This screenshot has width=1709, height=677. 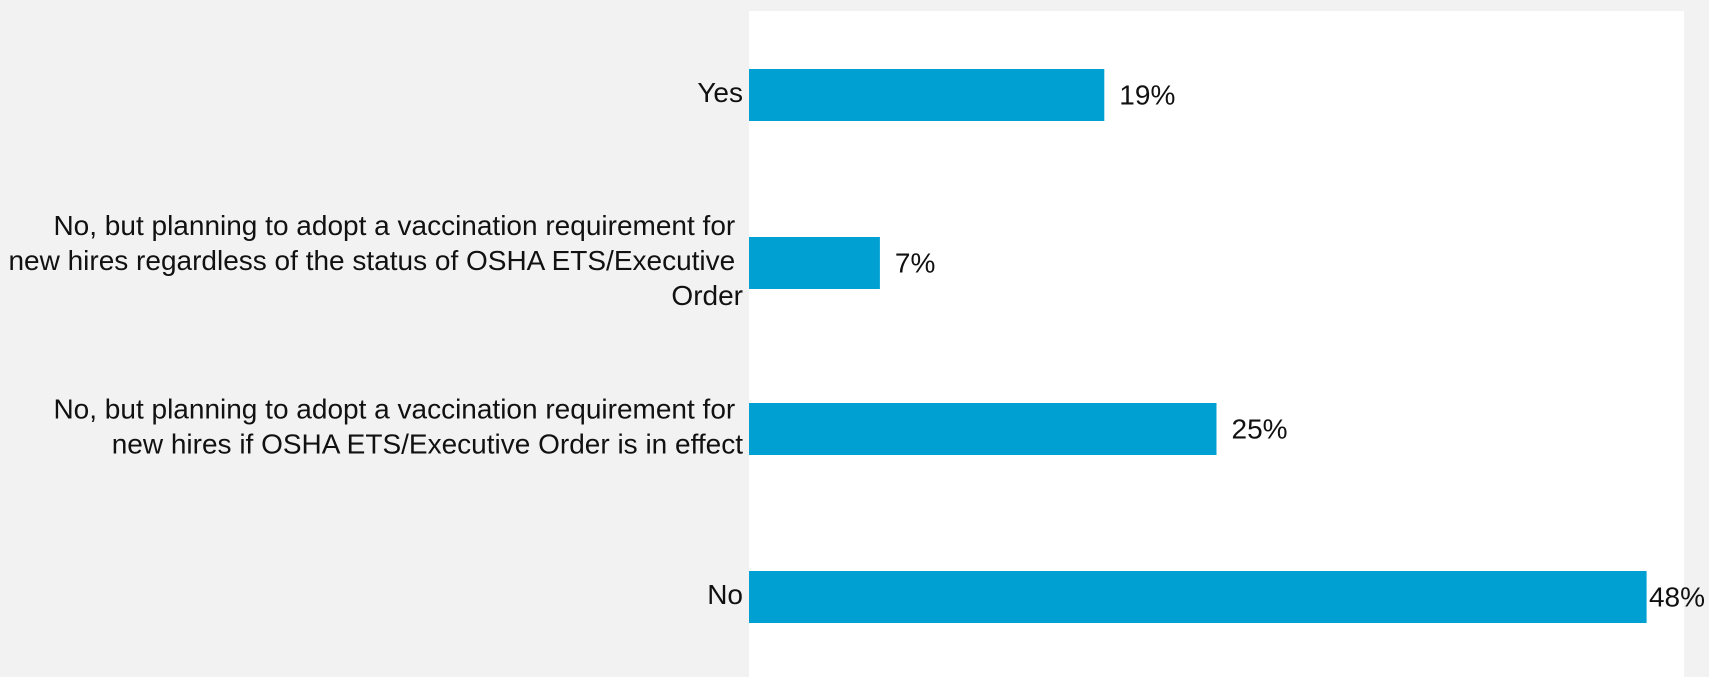 I want to click on value-label: 25%, so click(x=1260, y=428).